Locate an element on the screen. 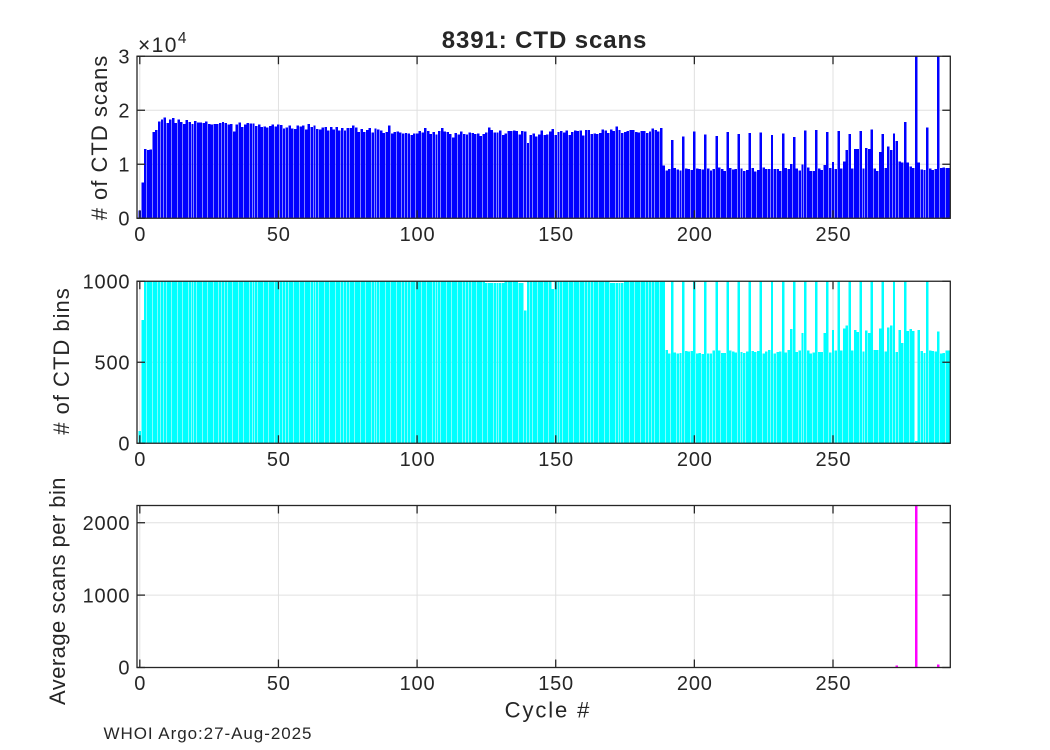 The image size is (1050, 750). svg-text: ×10⁴ is located at coordinates (163, 43).